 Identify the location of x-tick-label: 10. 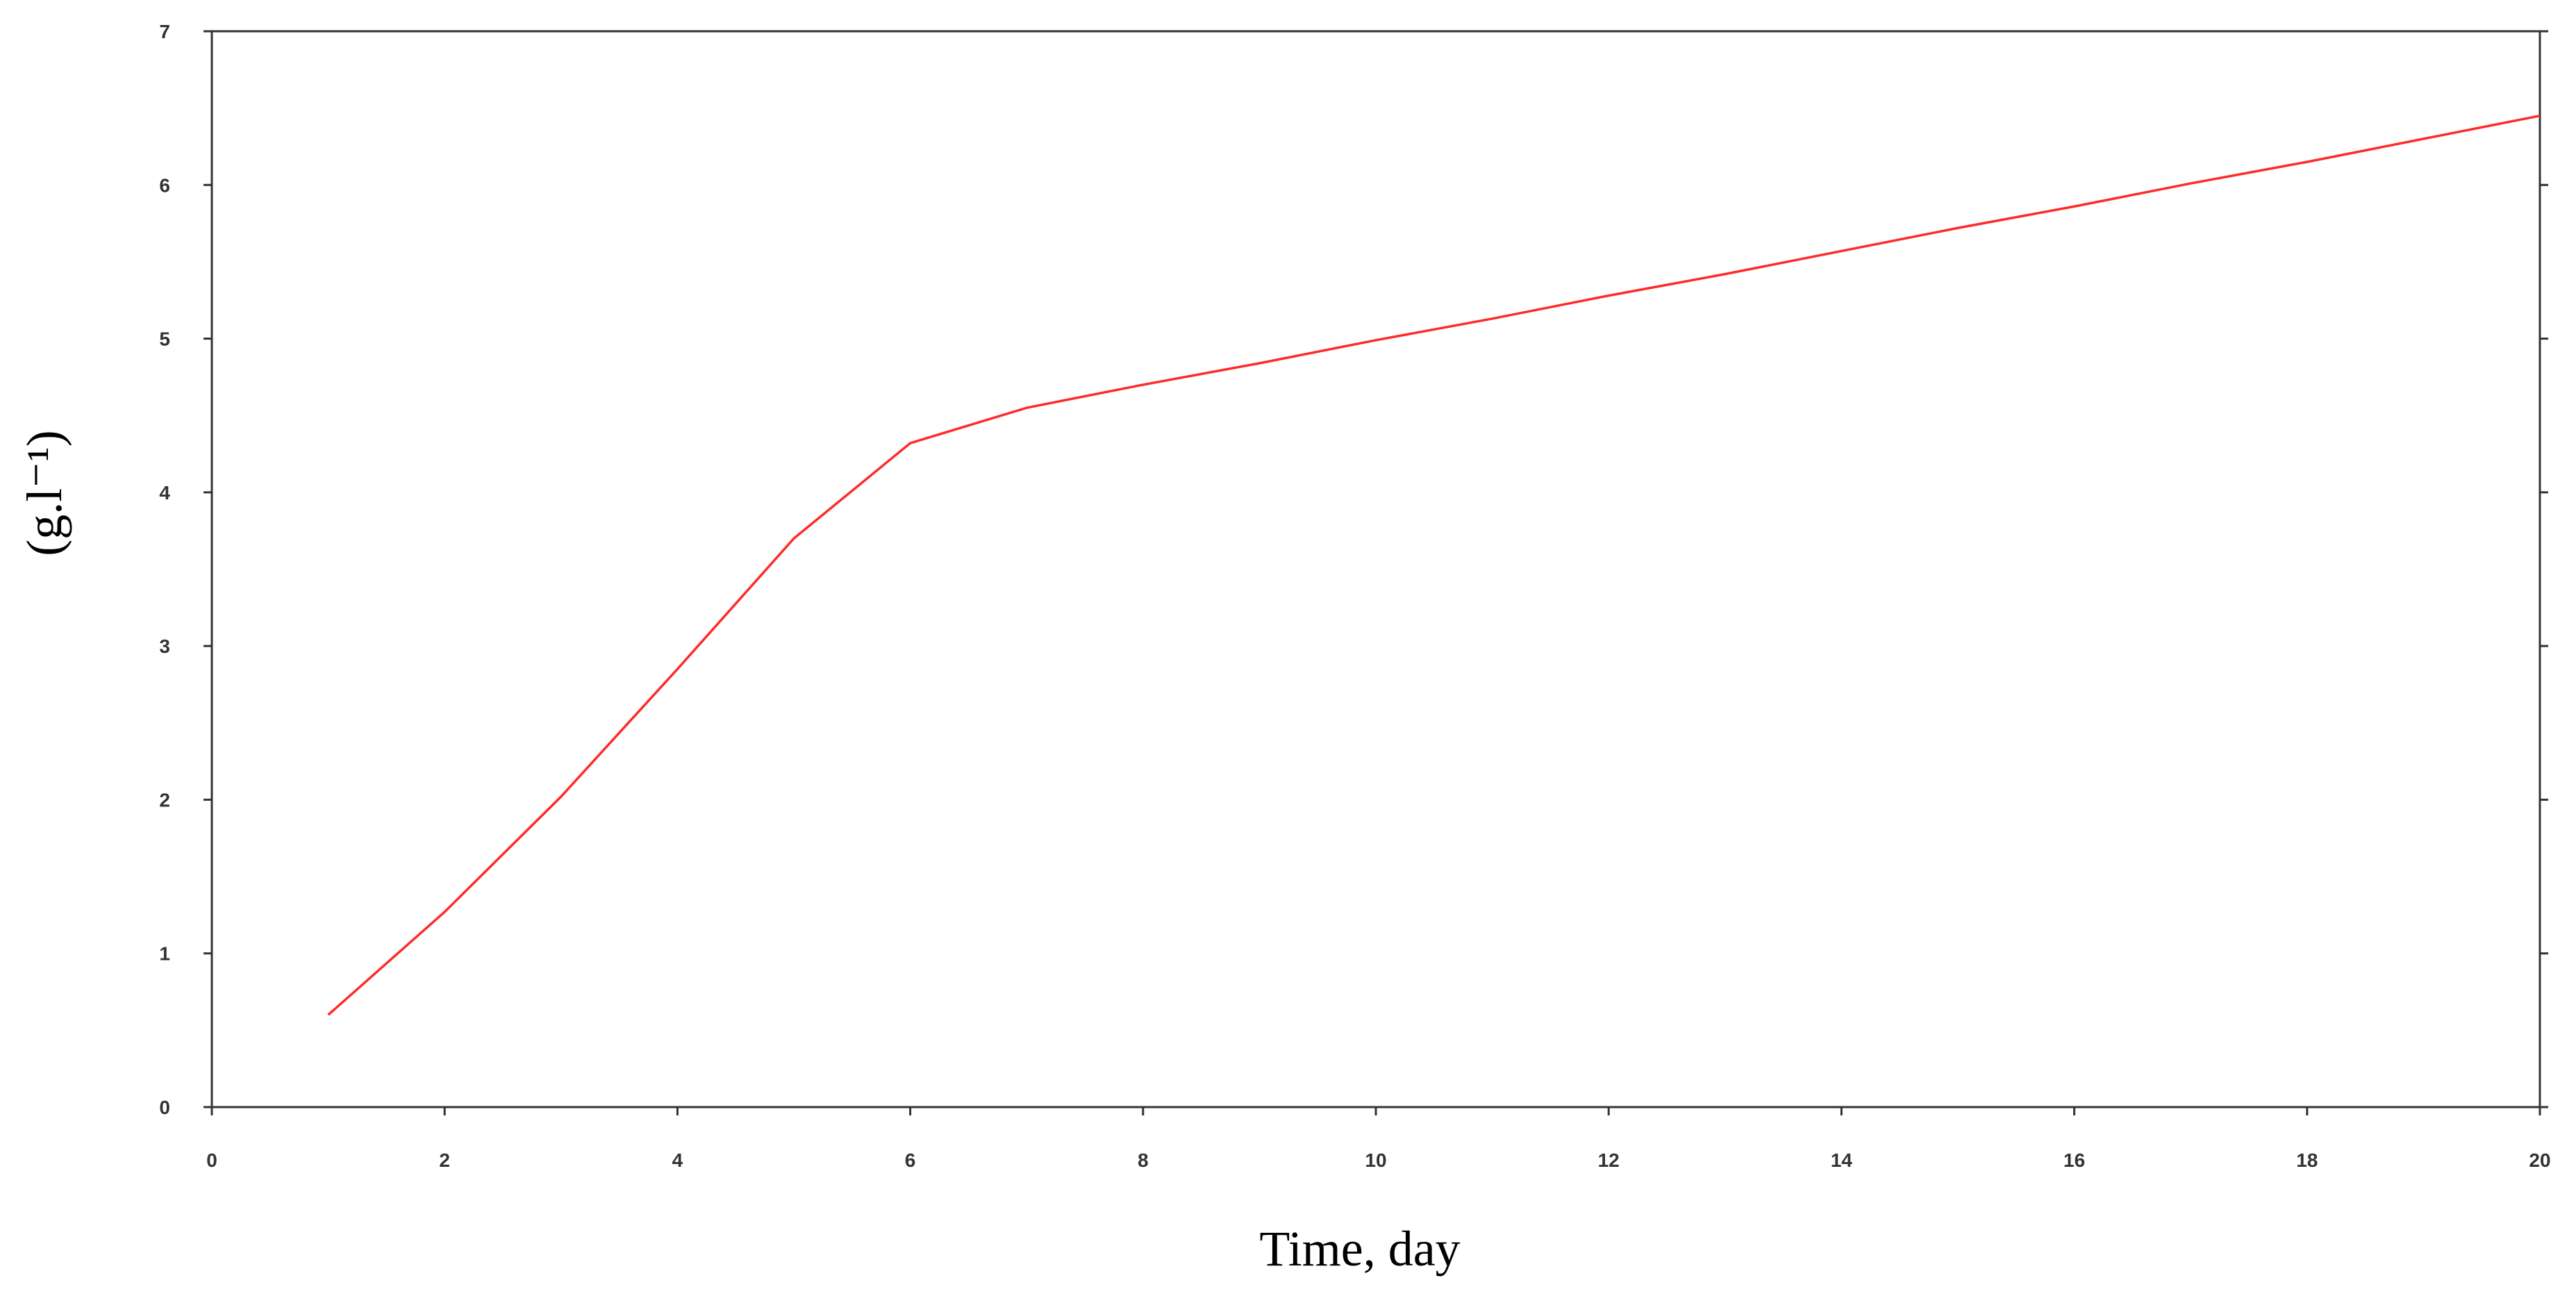
(1375, 1160).